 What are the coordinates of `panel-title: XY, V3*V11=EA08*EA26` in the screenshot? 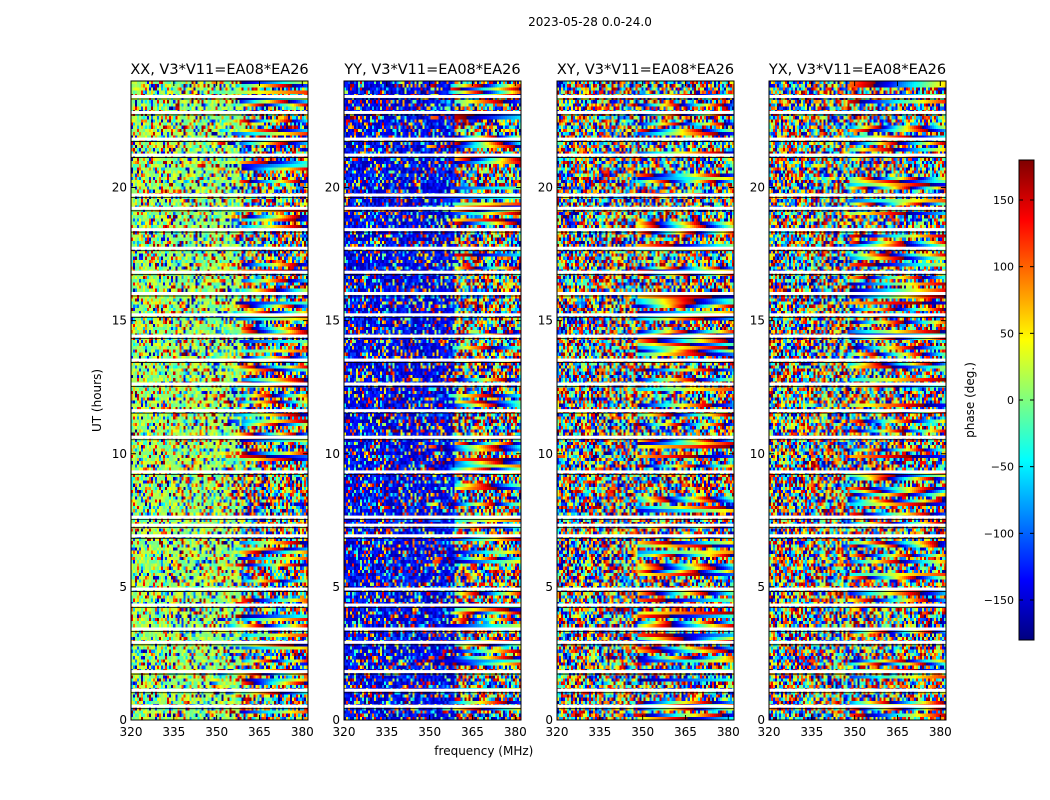 It's located at (645, 70).